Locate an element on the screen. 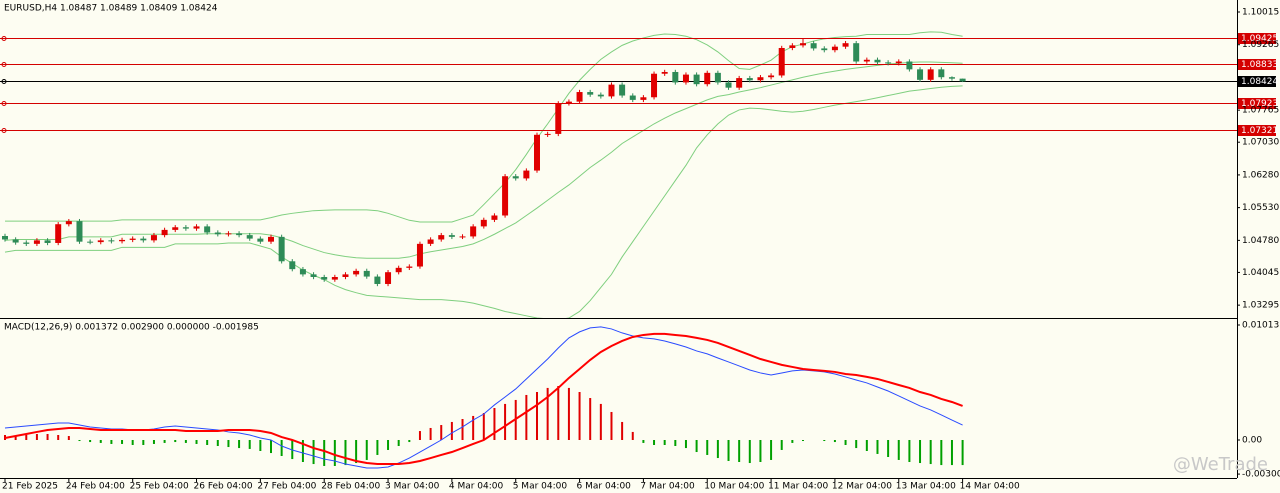  y-tick-label: 1.06280 is located at coordinates (1260, 175).